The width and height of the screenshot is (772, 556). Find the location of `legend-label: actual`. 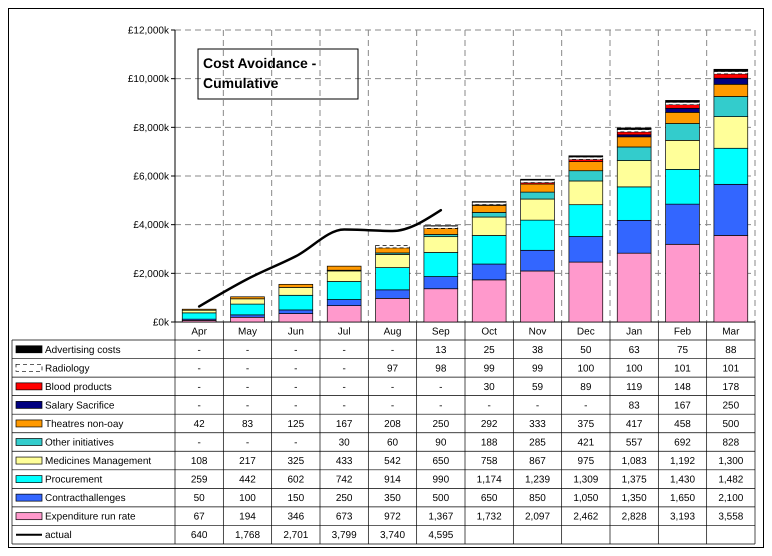

legend-label: actual is located at coordinates (58, 536).